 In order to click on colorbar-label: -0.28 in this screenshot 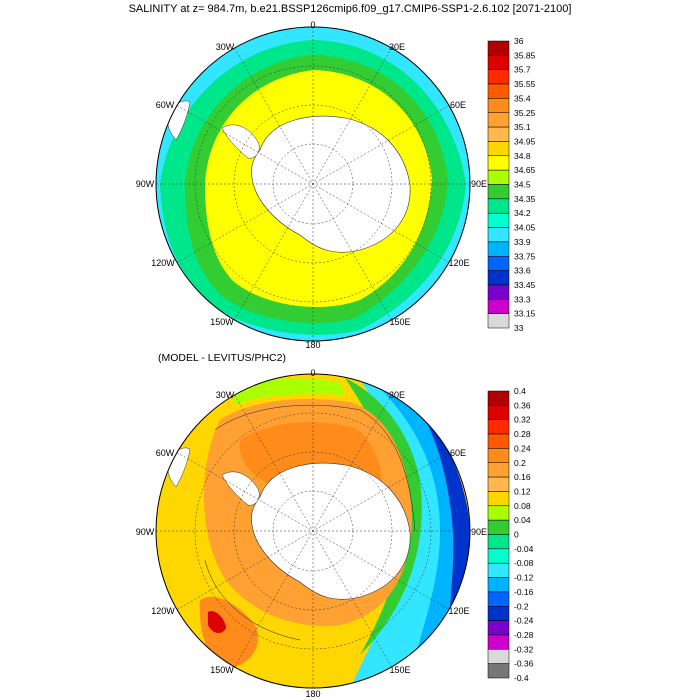, I will do `click(524, 635)`.